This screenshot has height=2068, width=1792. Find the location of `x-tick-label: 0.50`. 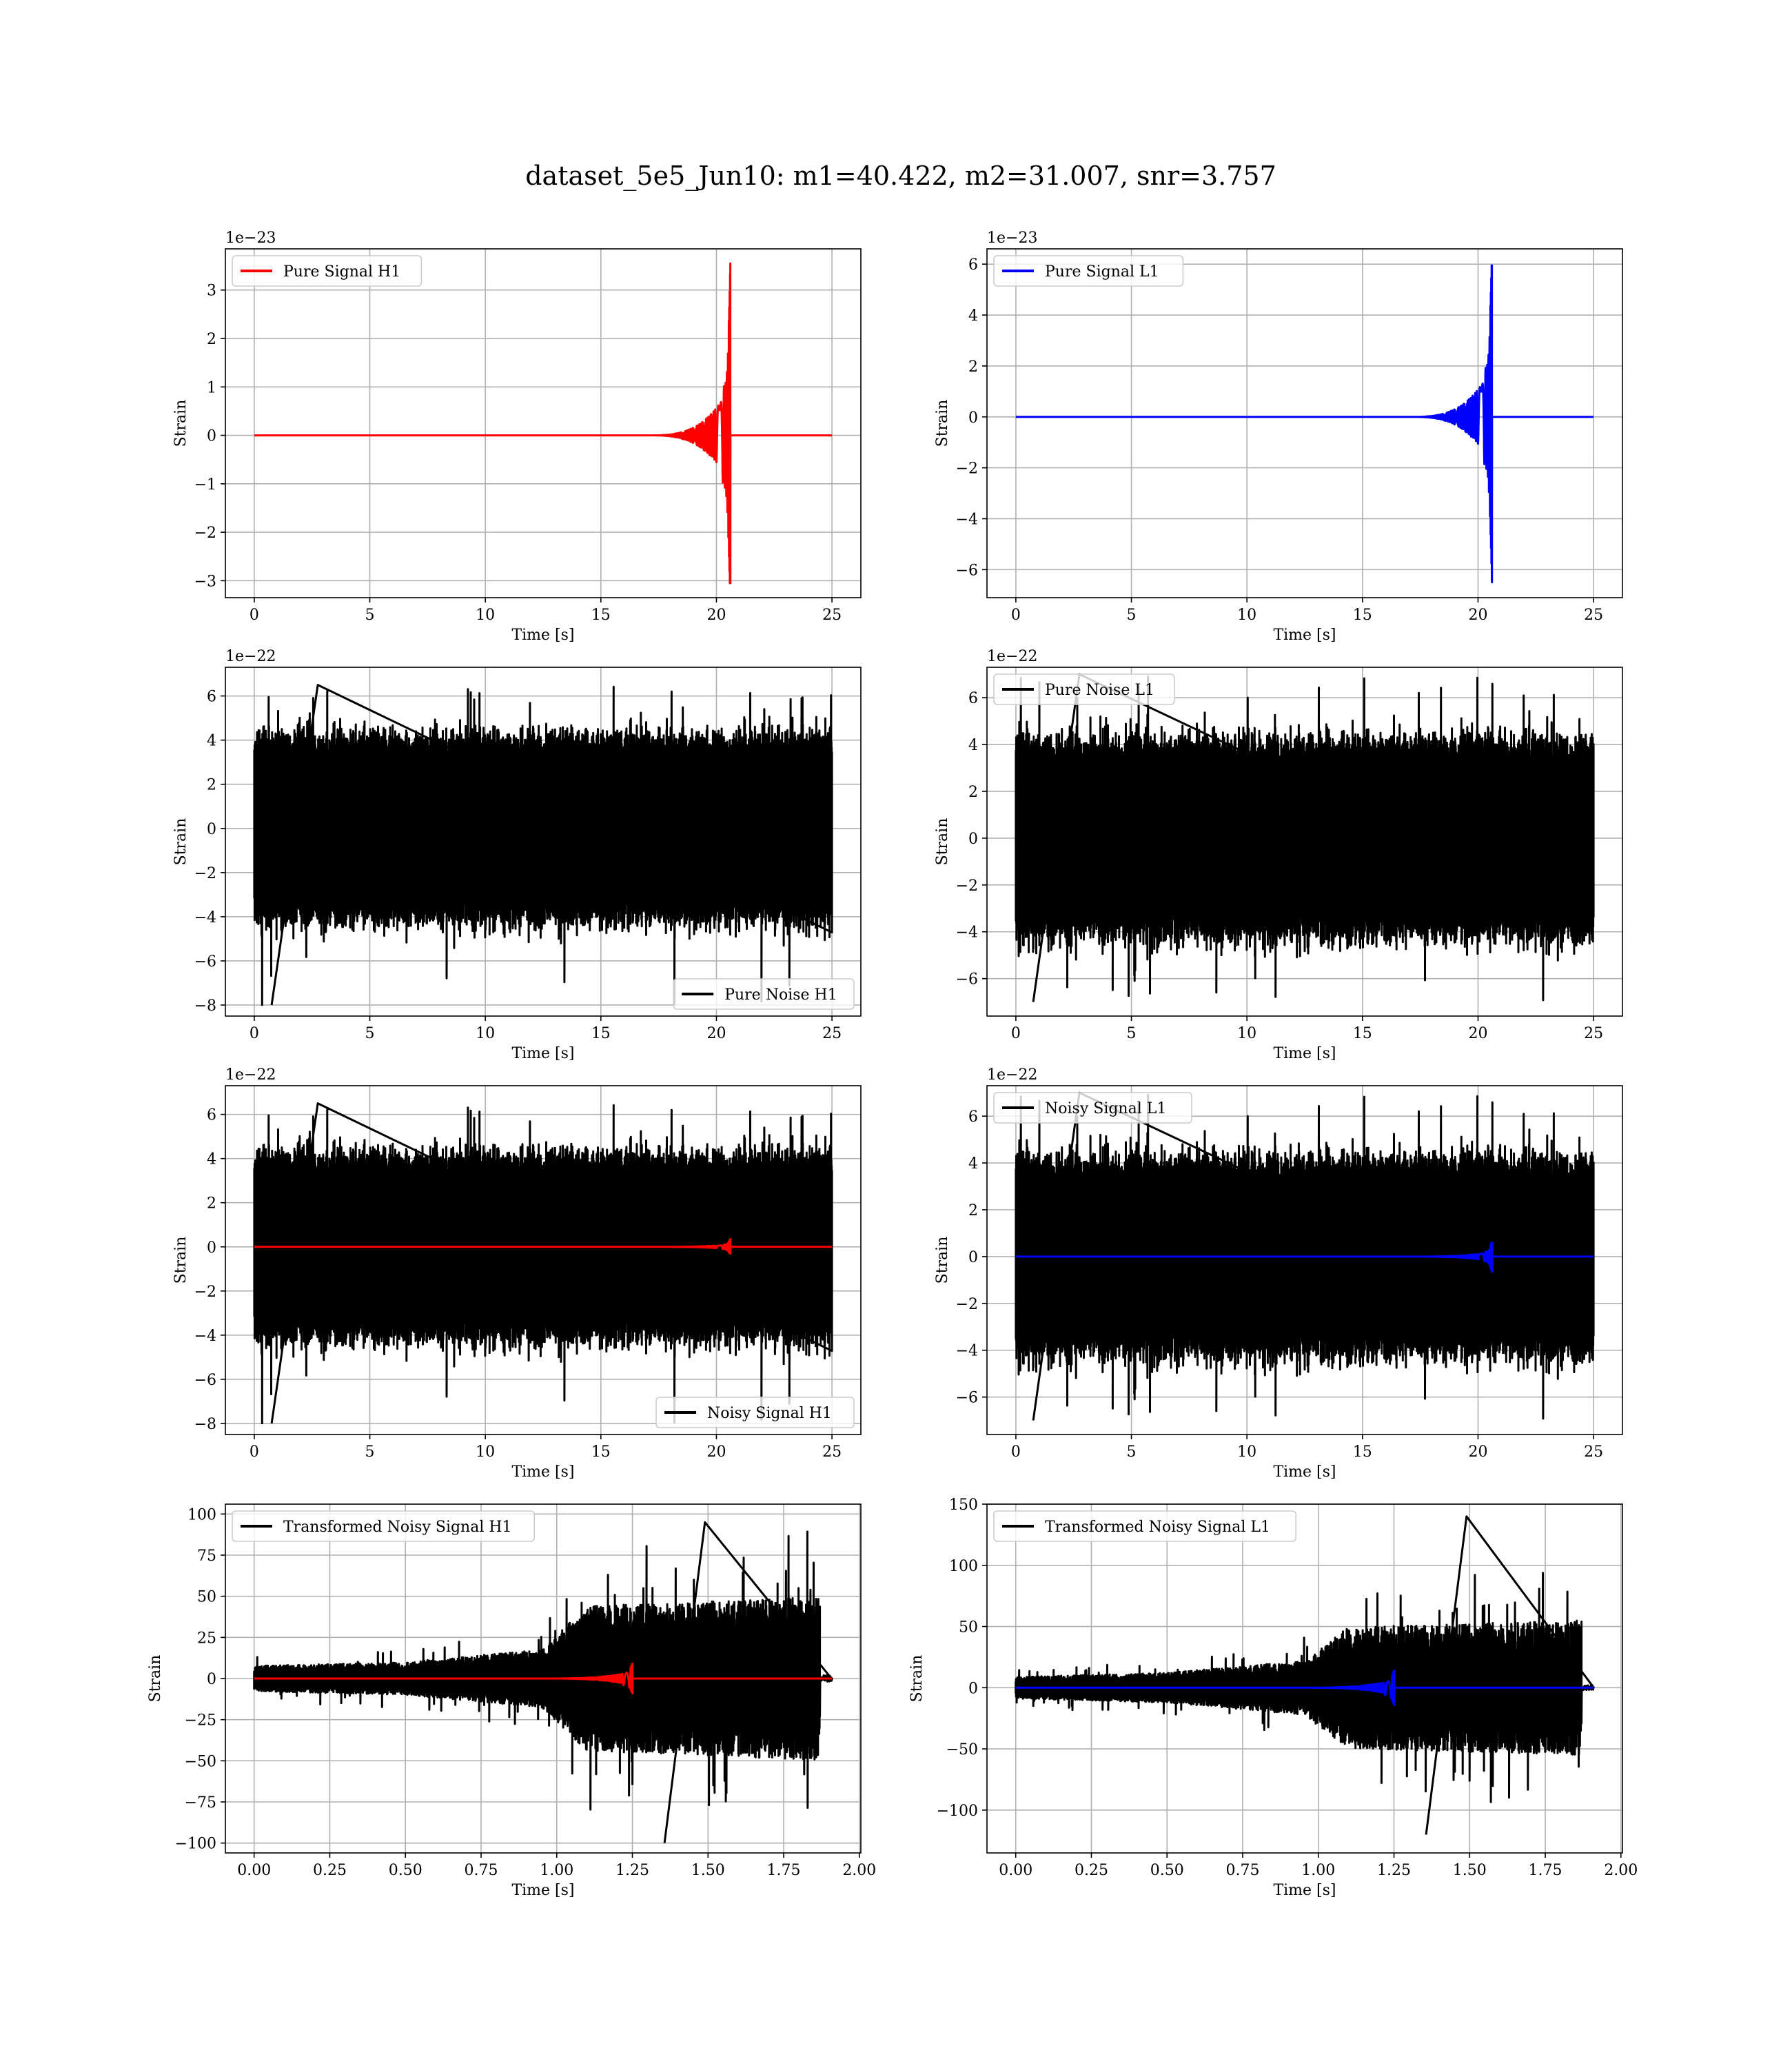

x-tick-label: 0.50 is located at coordinates (1167, 1870).